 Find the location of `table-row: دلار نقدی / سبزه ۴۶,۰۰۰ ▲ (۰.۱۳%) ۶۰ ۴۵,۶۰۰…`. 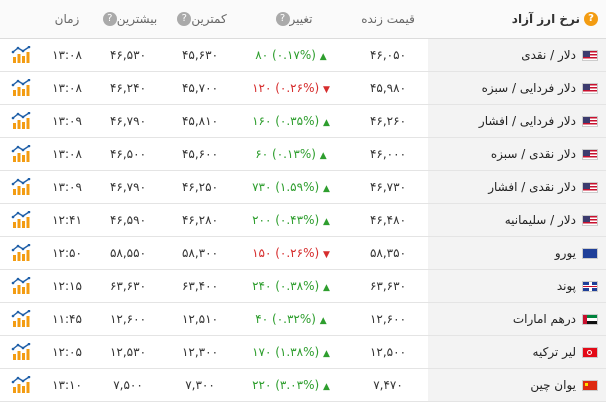

table-row: دلار نقدی / سبزه ۴۶,۰۰۰ ▲ (۰.۱۳%) ۶۰ ۴۵,۶۰۰… is located at coordinates (303, 154).